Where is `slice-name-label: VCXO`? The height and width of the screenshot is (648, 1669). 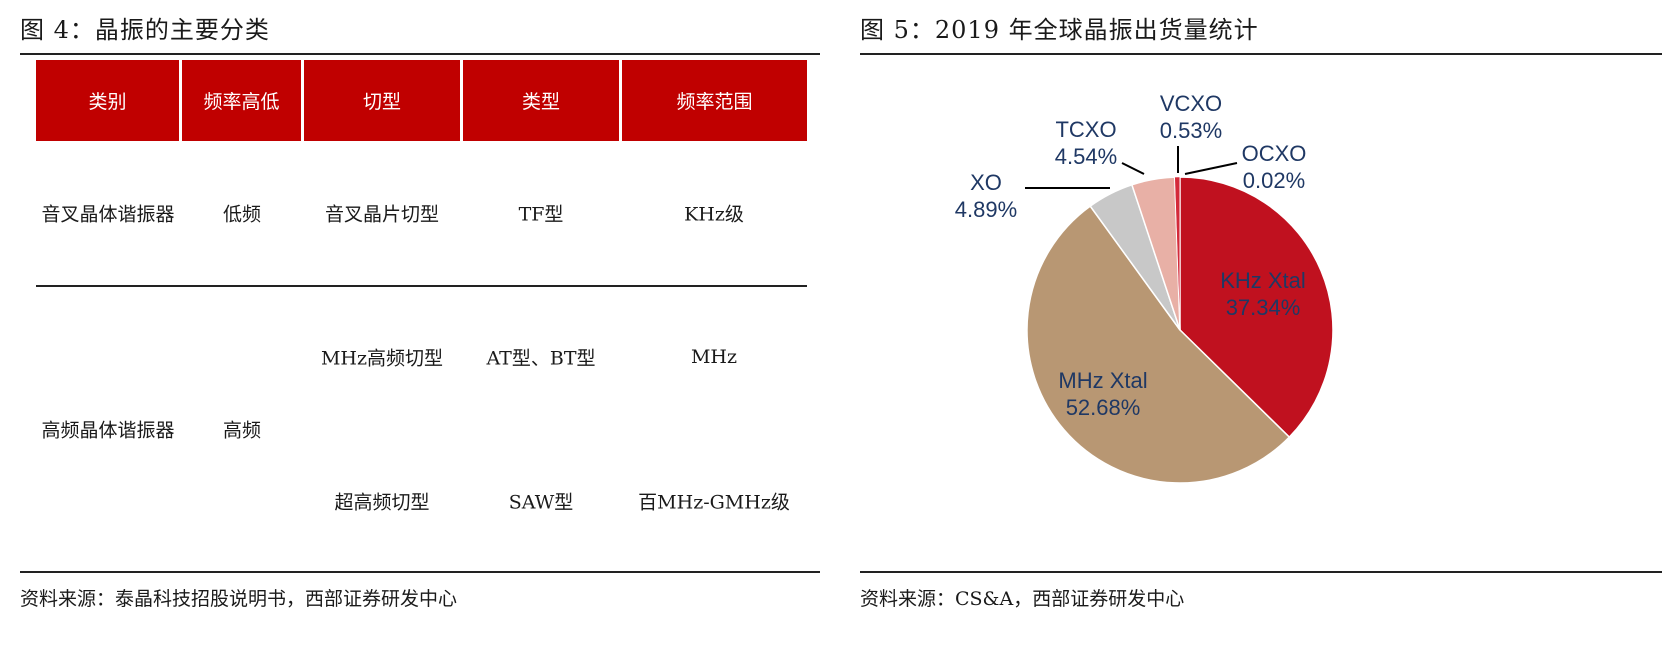 slice-name-label: VCXO is located at coordinates (1191, 103).